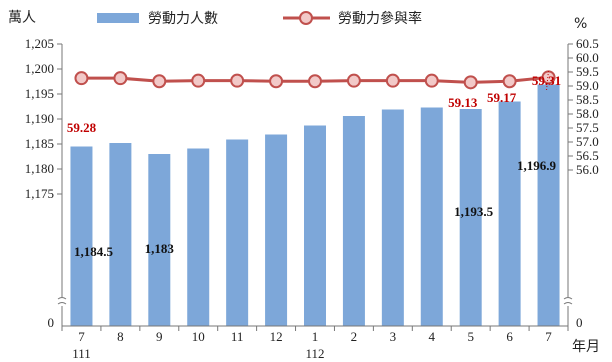 Image resolution: width=612 pixels, height=362 pixels. I want to click on left-tick-label: 1,195, so click(39, 93).